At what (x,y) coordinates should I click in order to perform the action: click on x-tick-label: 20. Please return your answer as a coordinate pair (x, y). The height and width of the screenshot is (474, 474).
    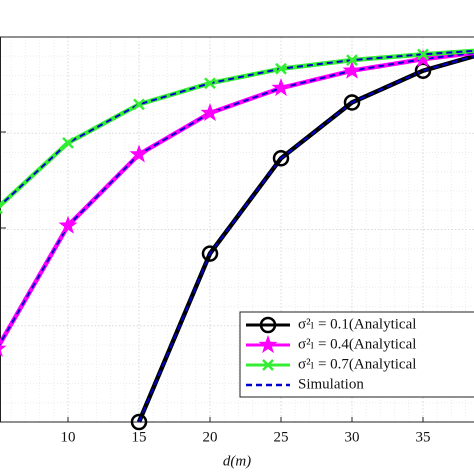
    Looking at the image, I should click on (210, 437).